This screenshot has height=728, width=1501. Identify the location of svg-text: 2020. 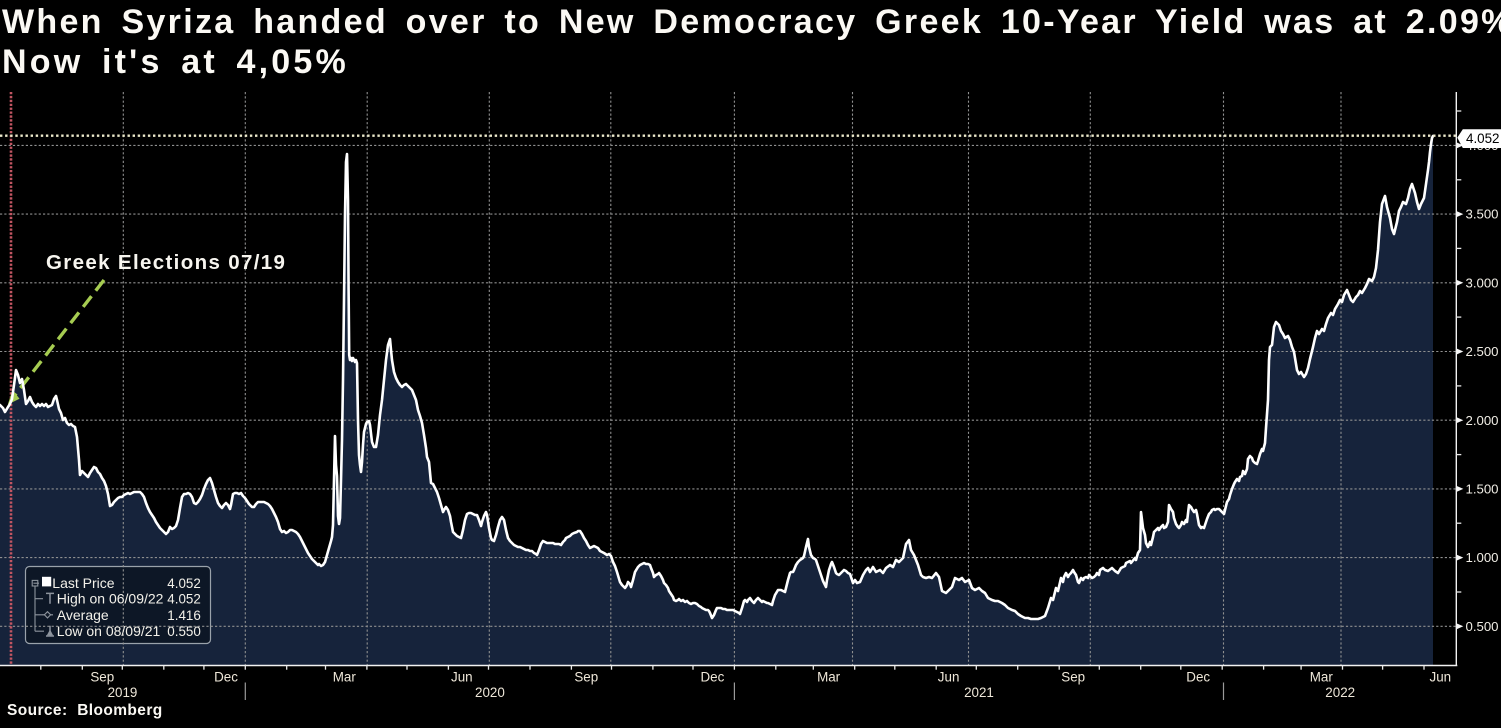
(490, 692).